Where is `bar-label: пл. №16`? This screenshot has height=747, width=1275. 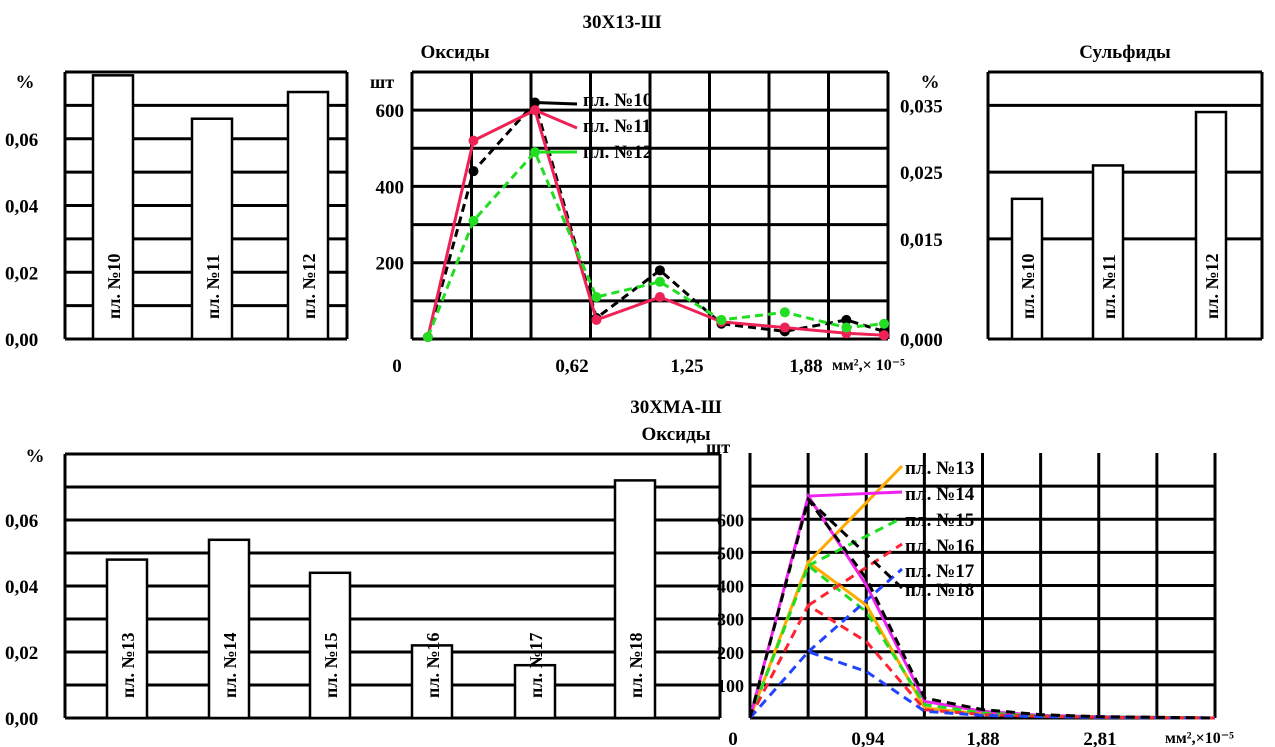 bar-label: пл. №16 is located at coordinates (433, 665).